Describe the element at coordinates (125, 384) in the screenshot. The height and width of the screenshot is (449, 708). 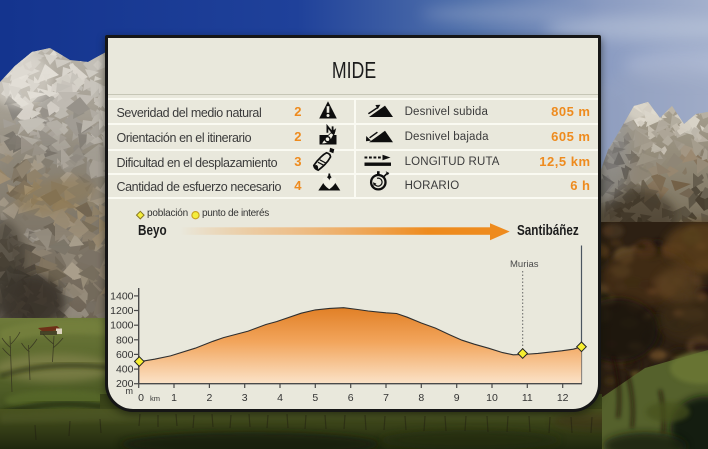
I see `svg-text: 200` at that location.